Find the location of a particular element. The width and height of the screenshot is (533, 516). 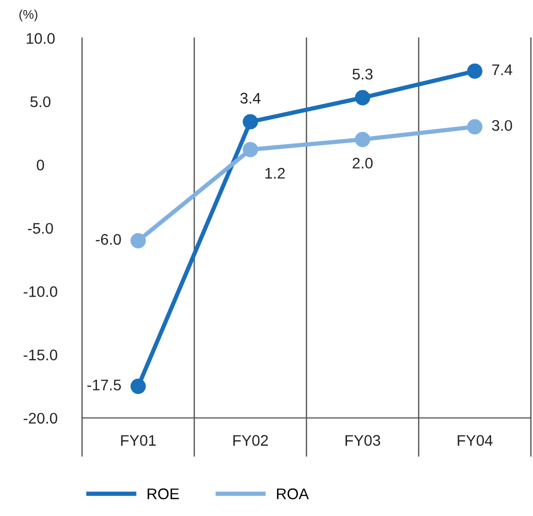

y-tick-label: -5.0 is located at coordinates (40, 228).